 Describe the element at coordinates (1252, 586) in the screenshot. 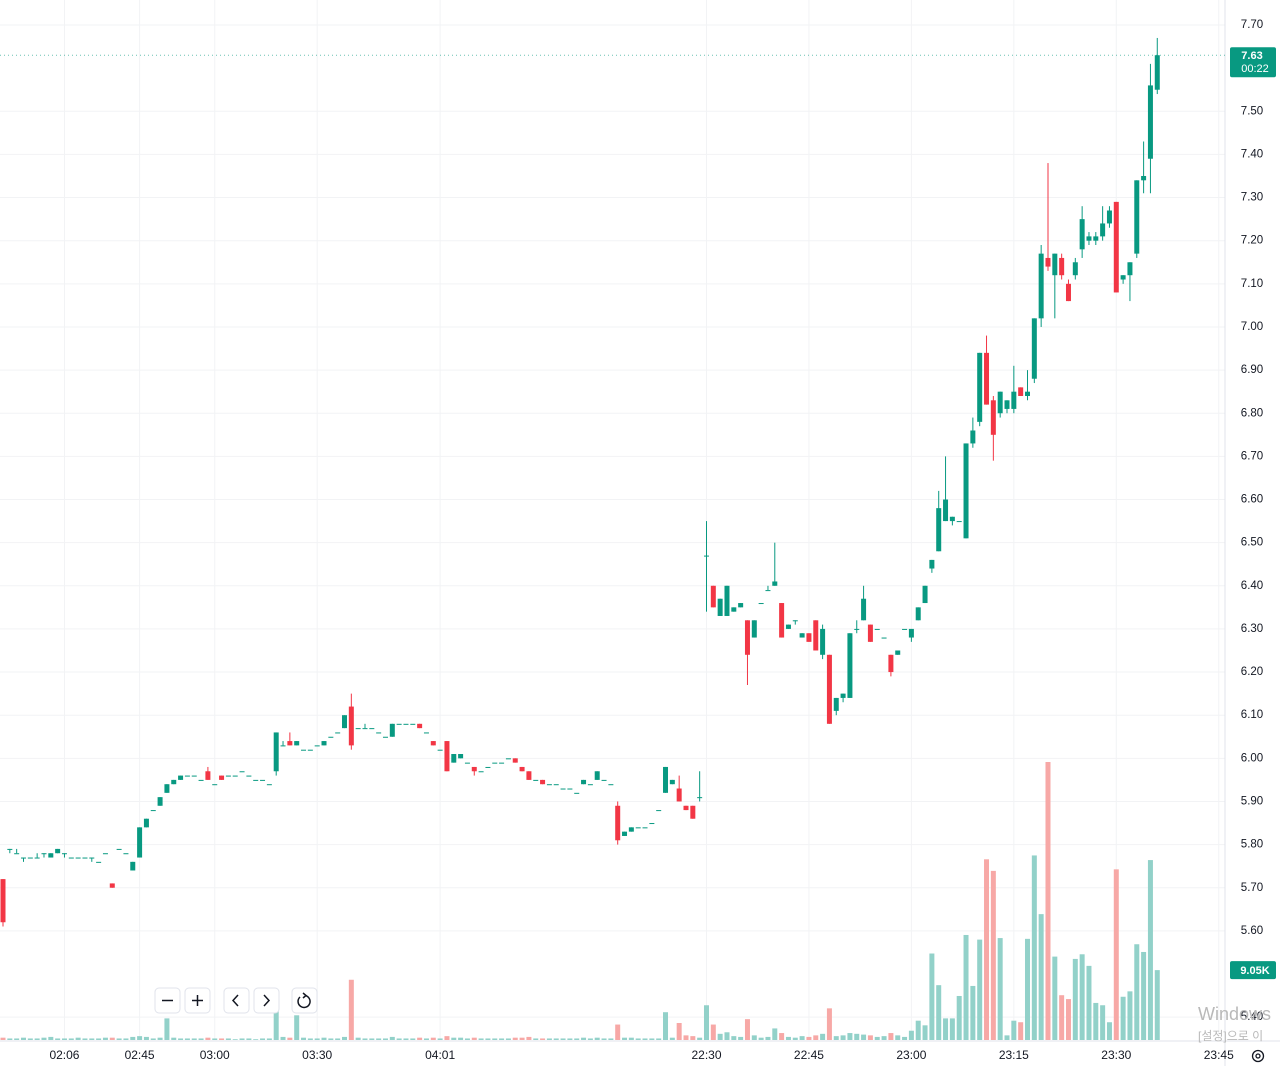

I see `y-tick-label: 6.40` at that location.